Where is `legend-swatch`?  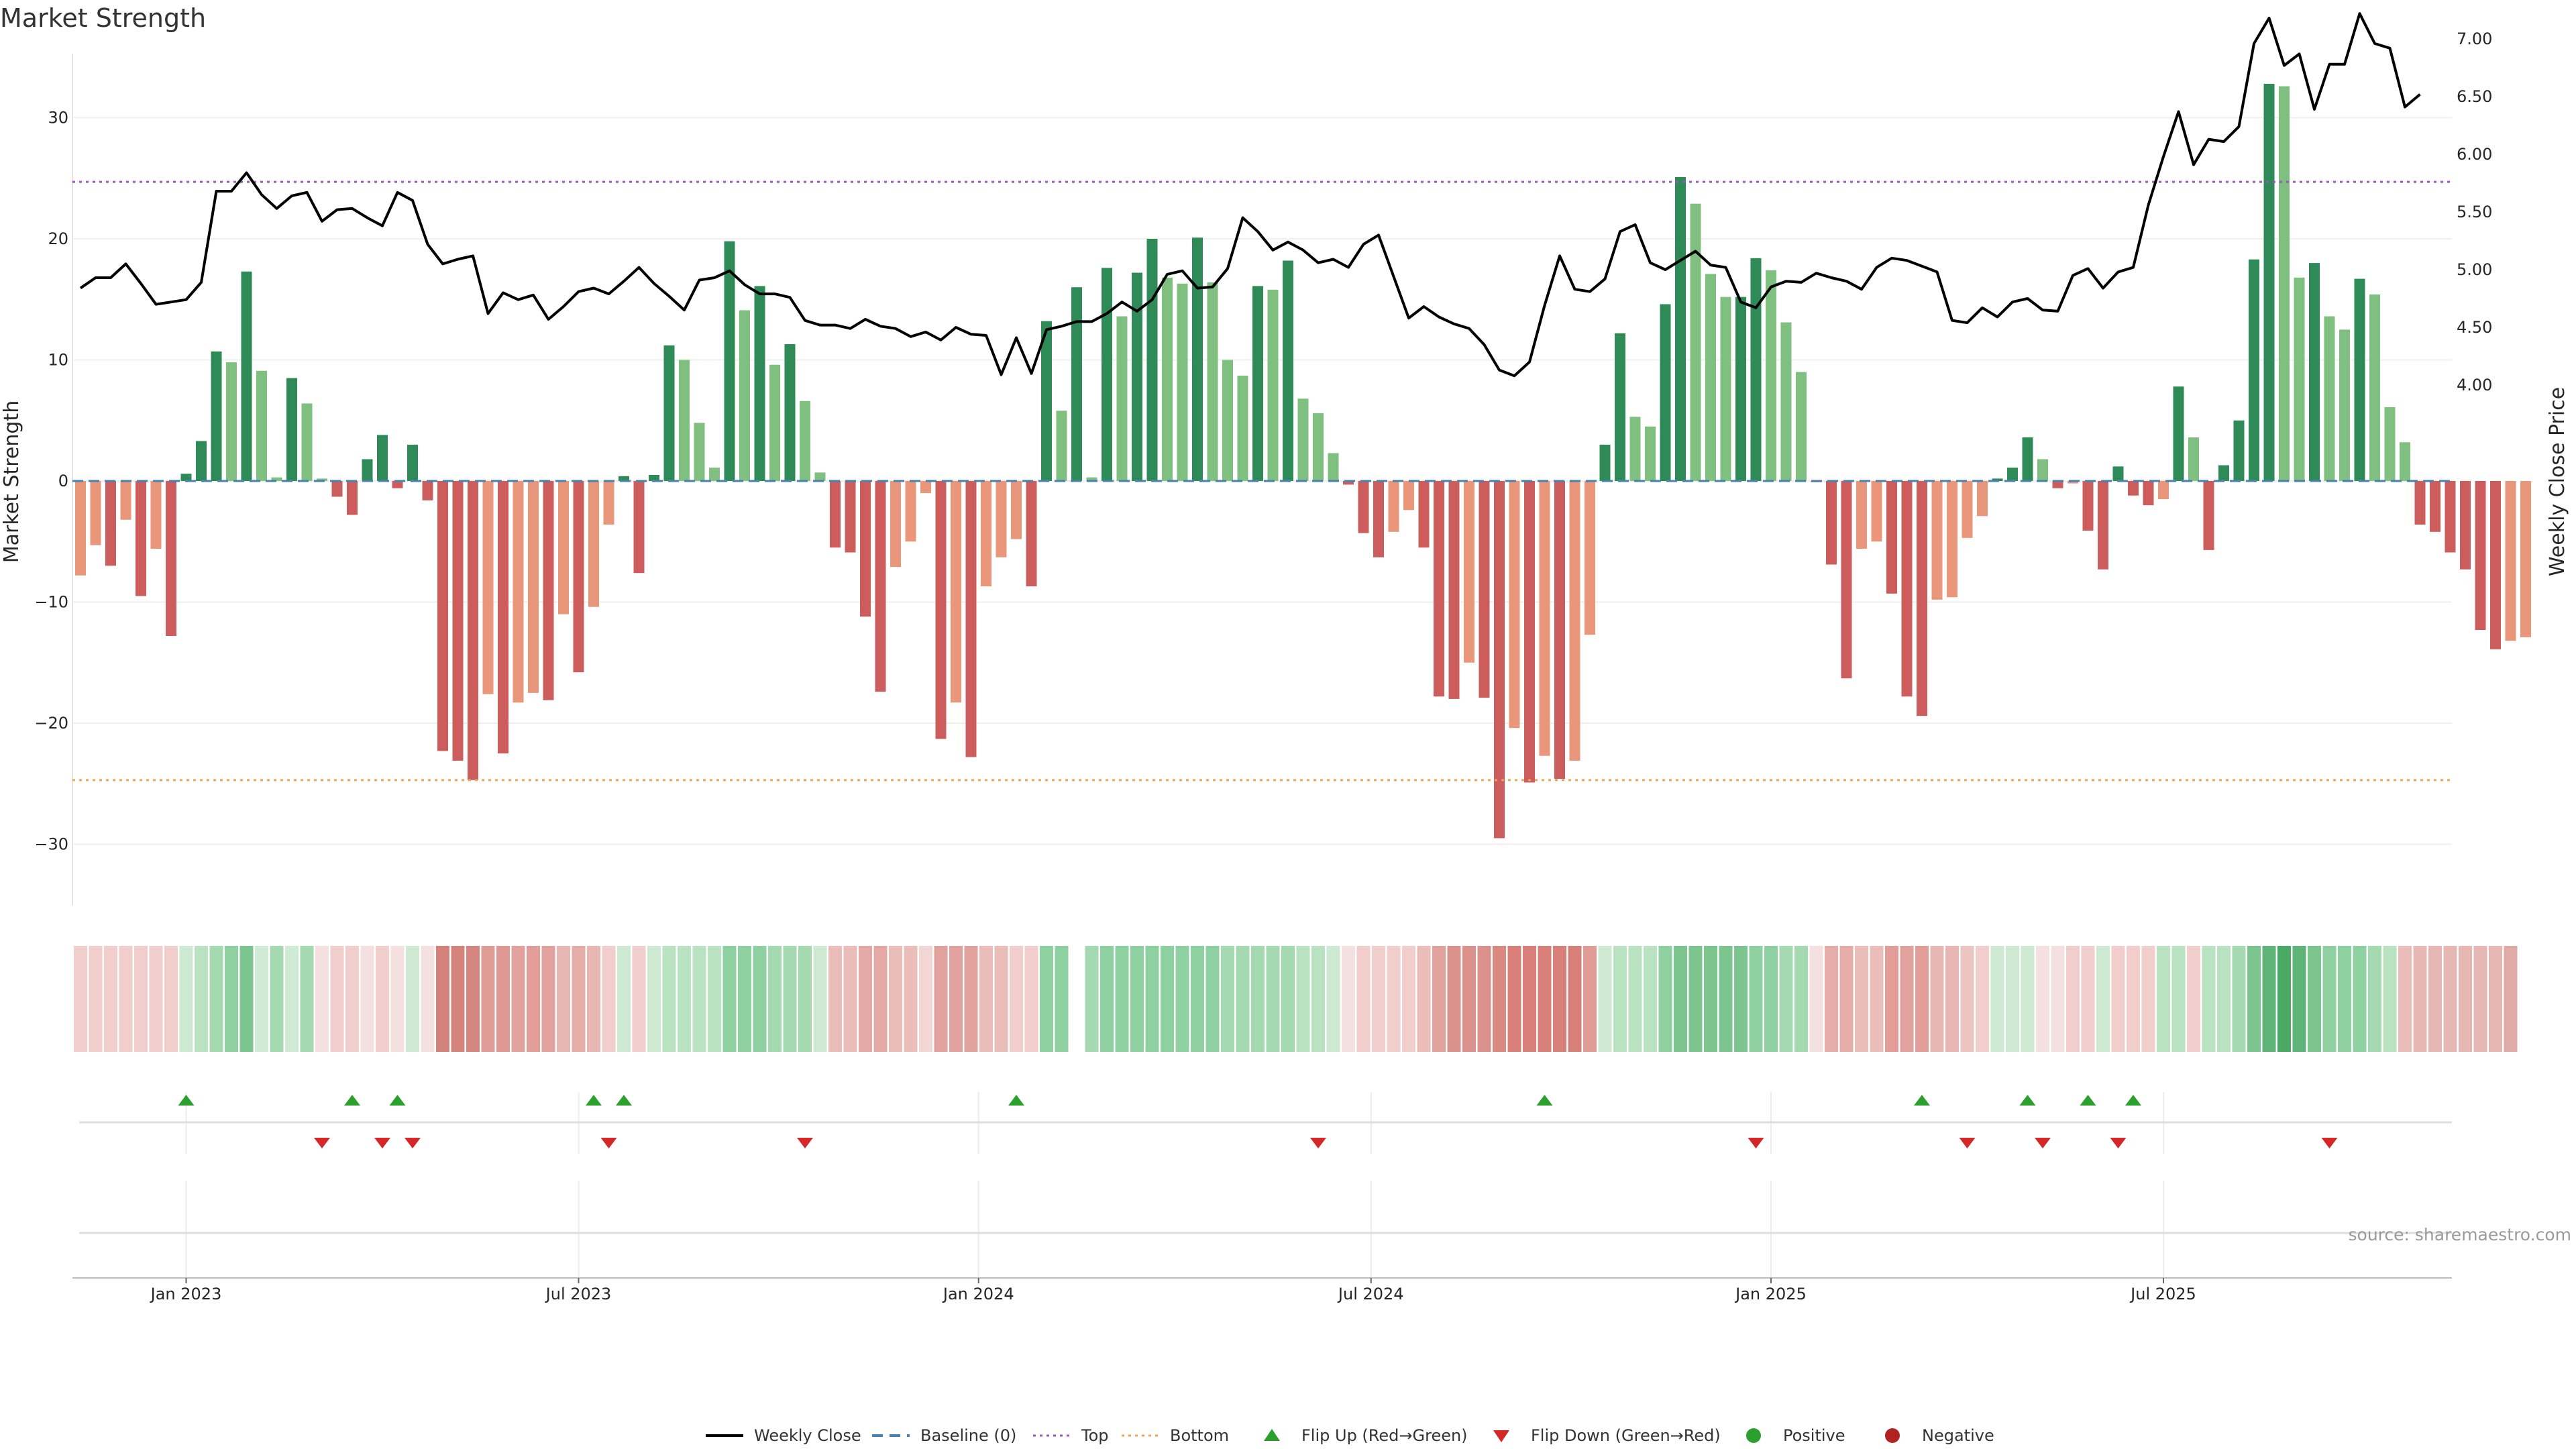 legend-swatch is located at coordinates (1753, 1435).